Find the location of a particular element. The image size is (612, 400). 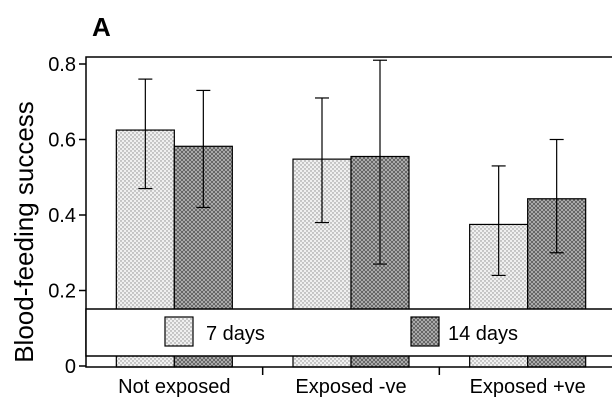

y-axis-label: Blood-feeding success is located at coordinates (24, 232).